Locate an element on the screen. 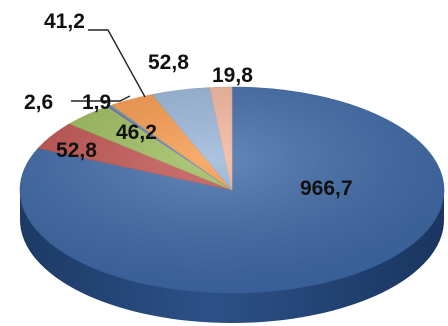 The width and height of the screenshot is (448, 326). data-label-4: 1,9 is located at coordinates (96, 102).